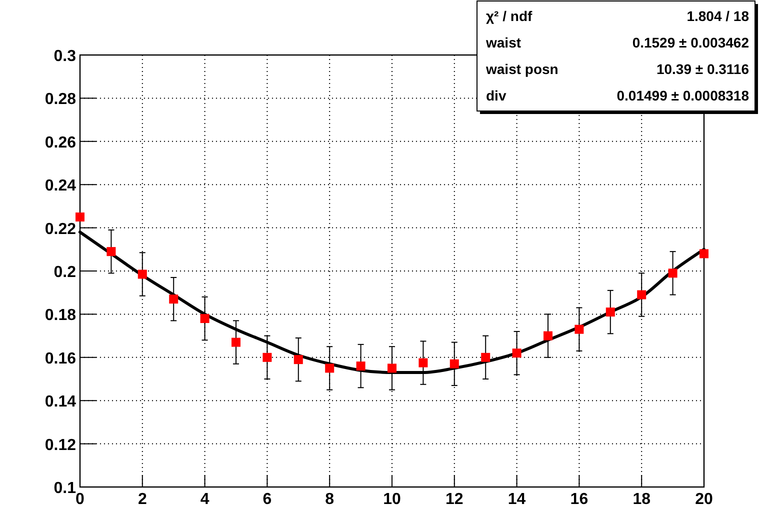  Describe the element at coordinates (60, 315) in the screenshot. I see `y-tick-label: 0.18` at that location.